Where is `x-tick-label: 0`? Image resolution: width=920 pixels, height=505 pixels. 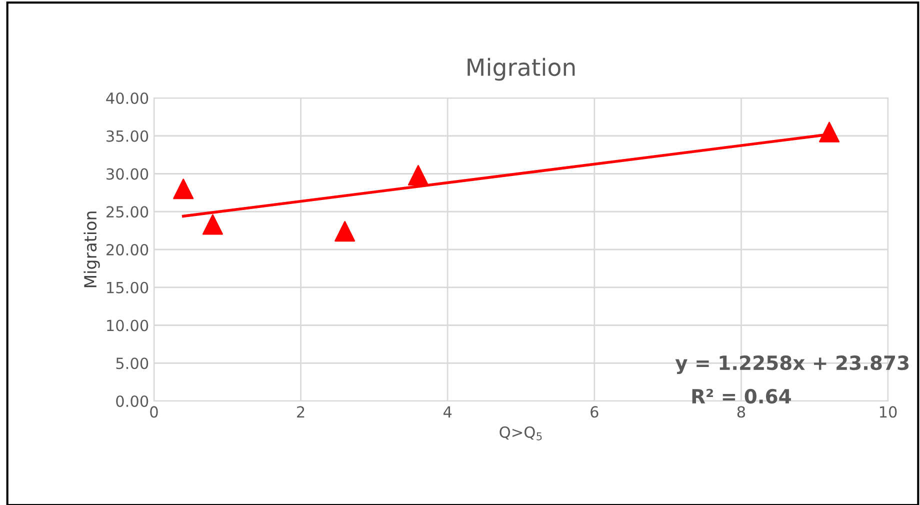
x-tick-label: 0 is located at coordinates (154, 412).